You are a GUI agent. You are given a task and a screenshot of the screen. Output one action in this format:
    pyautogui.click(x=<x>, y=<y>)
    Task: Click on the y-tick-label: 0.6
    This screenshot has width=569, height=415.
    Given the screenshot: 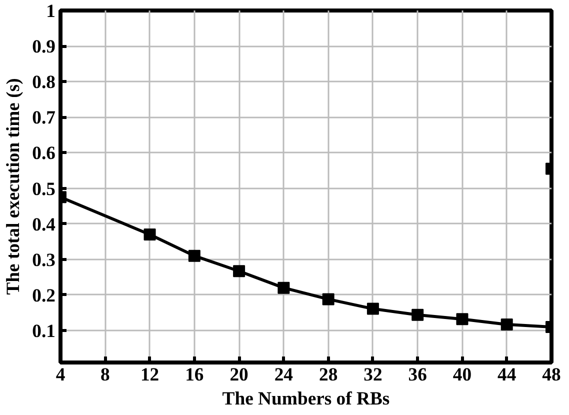 What is the action you would take?
    pyautogui.click(x=44, y=153)
    